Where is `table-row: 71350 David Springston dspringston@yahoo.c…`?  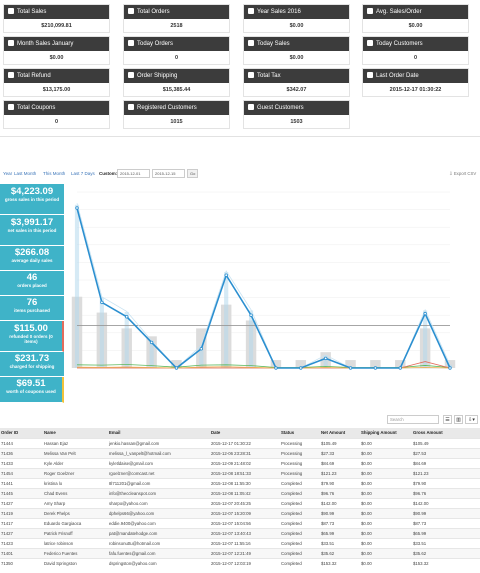 table-row: 71350 David Springston dspringston@yahoo.c… is located at coordinates (240, 562).